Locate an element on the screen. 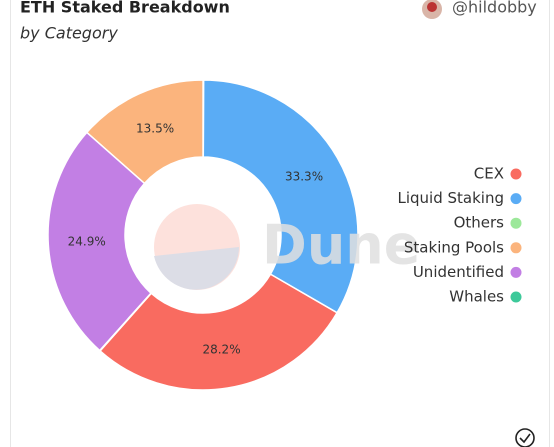 The width and height of the screenshot is (554, 447). legend-label: Others is located at coordinates (479, 223).